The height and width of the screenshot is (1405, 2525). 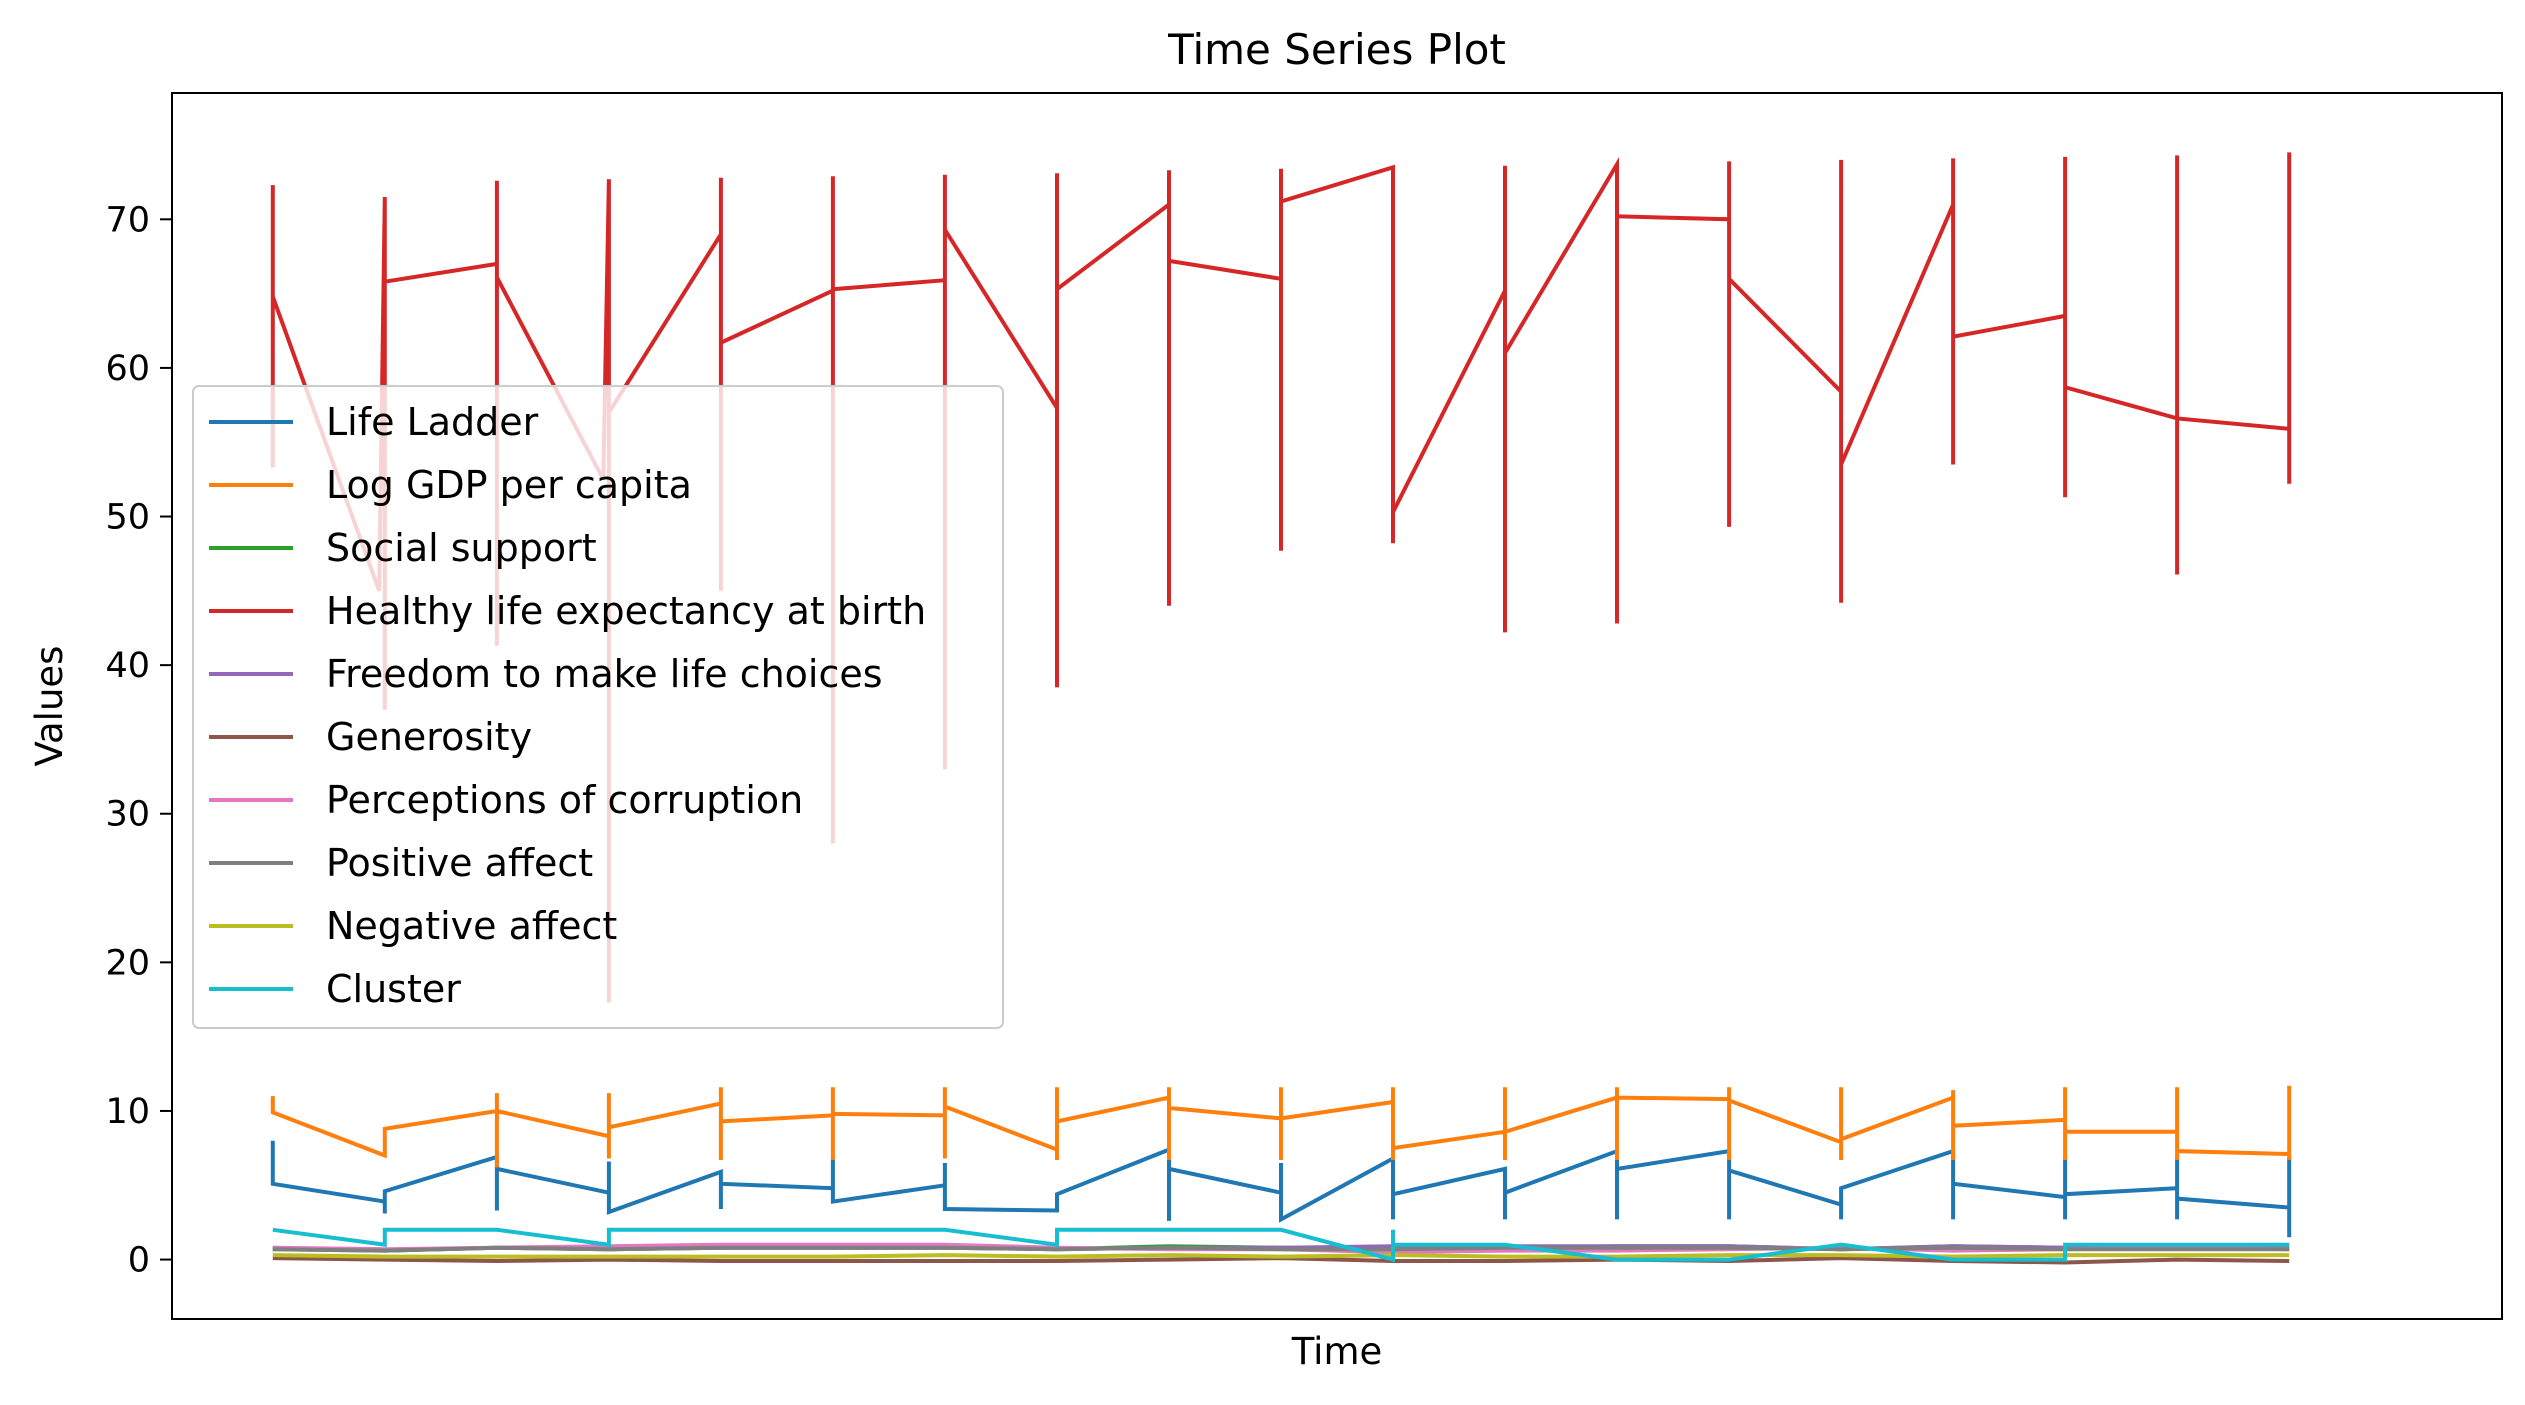 What do you see at coordinates (138, 740) in the screenshot?
I see `y-axis: 0 10 20 30 40 50 60 70` at bounding box center [138, 740].